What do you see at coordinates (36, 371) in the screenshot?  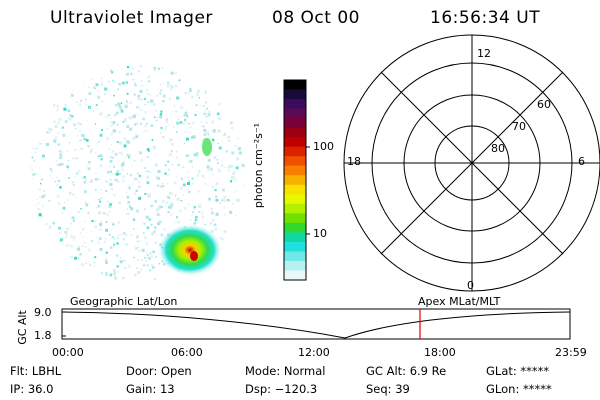 I see `status-filter: Flt: LBHL` at bounding box center [36, 371].